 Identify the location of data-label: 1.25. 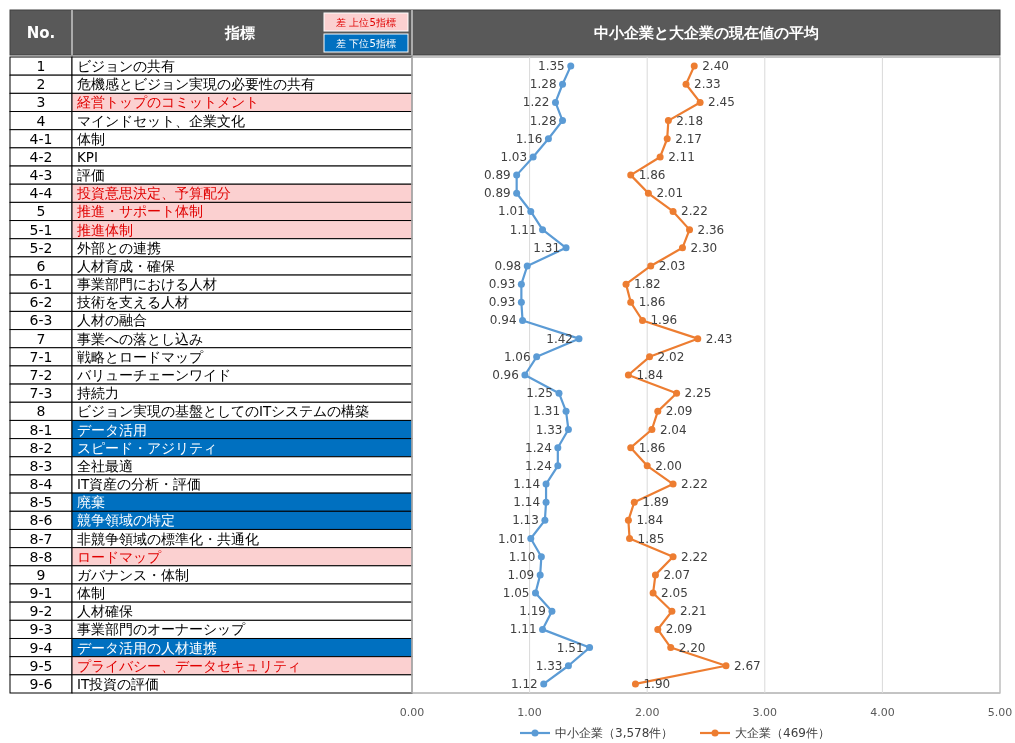
(539, 393).